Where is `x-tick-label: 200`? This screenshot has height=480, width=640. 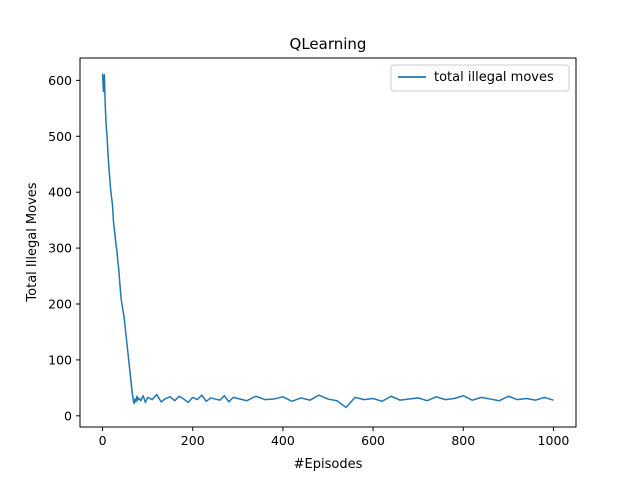
x-tick-label: 200 is located at coordinates (193, 440).